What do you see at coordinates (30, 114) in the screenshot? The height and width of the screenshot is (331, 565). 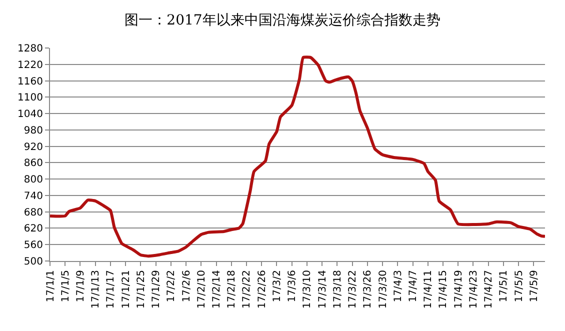 I see `y-tick-label: 1040` at bounding box center [30, 114].